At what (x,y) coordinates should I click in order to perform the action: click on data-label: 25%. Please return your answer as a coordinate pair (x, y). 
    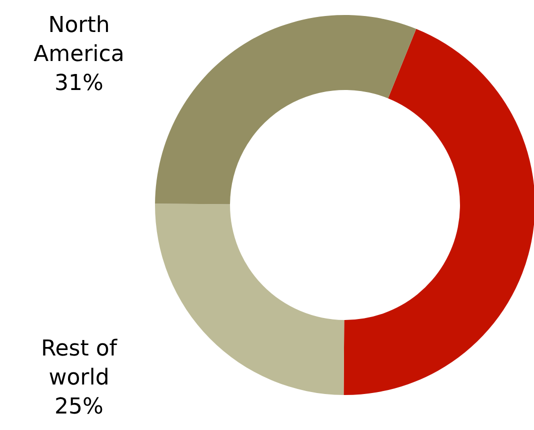
    Looking at the image, I should click on (79, 407).